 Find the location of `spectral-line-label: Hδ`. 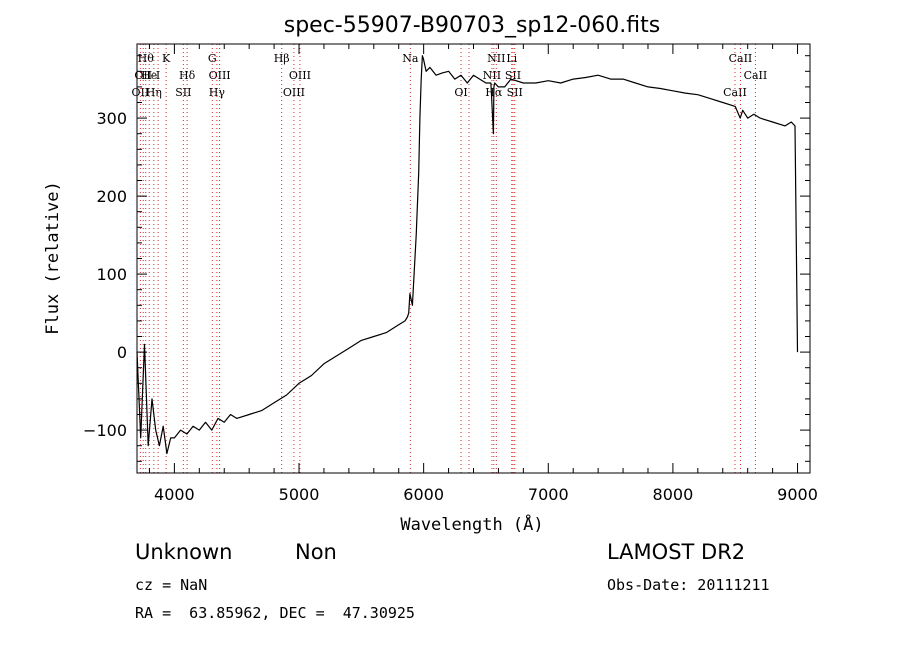

spectral-line-label: Hδ is located at coordinates (187, 75).